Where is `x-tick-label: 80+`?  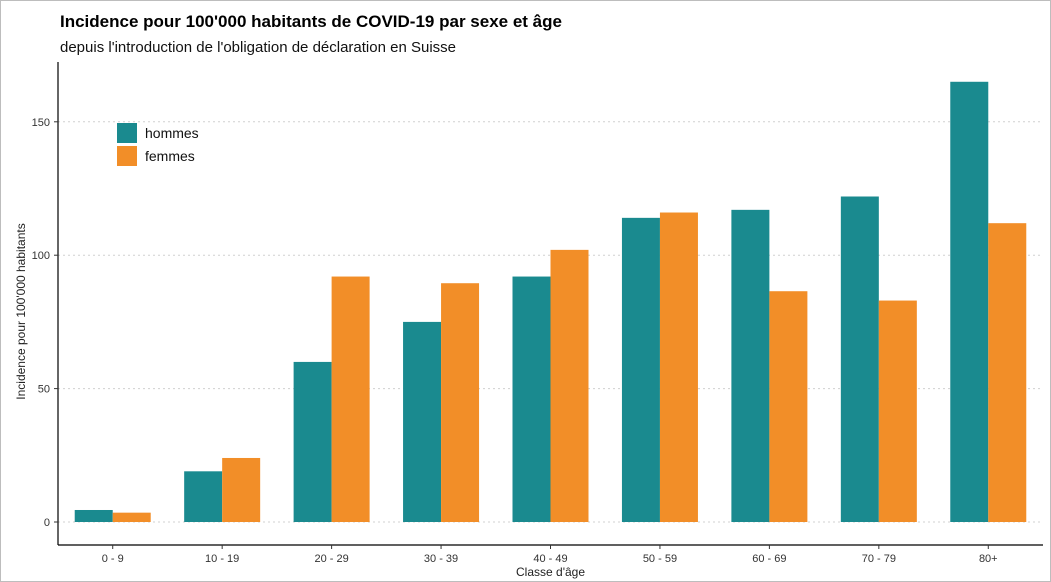
x-tick-label: 80+ is located at coordinates (988, 559).